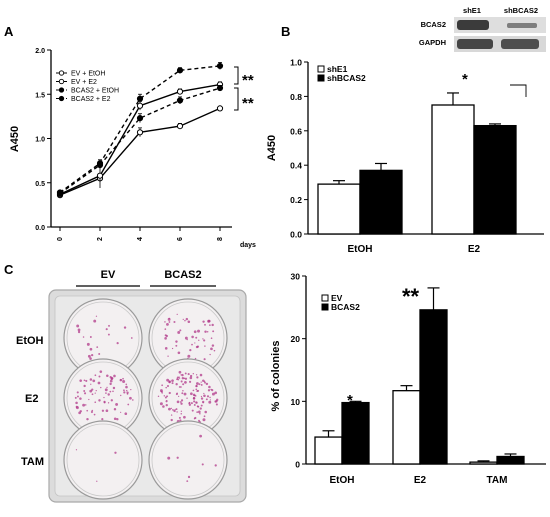  What do you see at coordinates (60, 239) in the screenshot?
I see `a-x-tick-label: 0` at bounding box center [60, 239].